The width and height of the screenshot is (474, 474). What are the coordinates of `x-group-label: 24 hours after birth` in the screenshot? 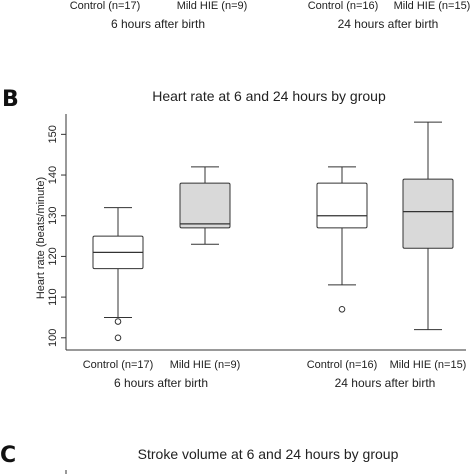 It's located at (385, 383).